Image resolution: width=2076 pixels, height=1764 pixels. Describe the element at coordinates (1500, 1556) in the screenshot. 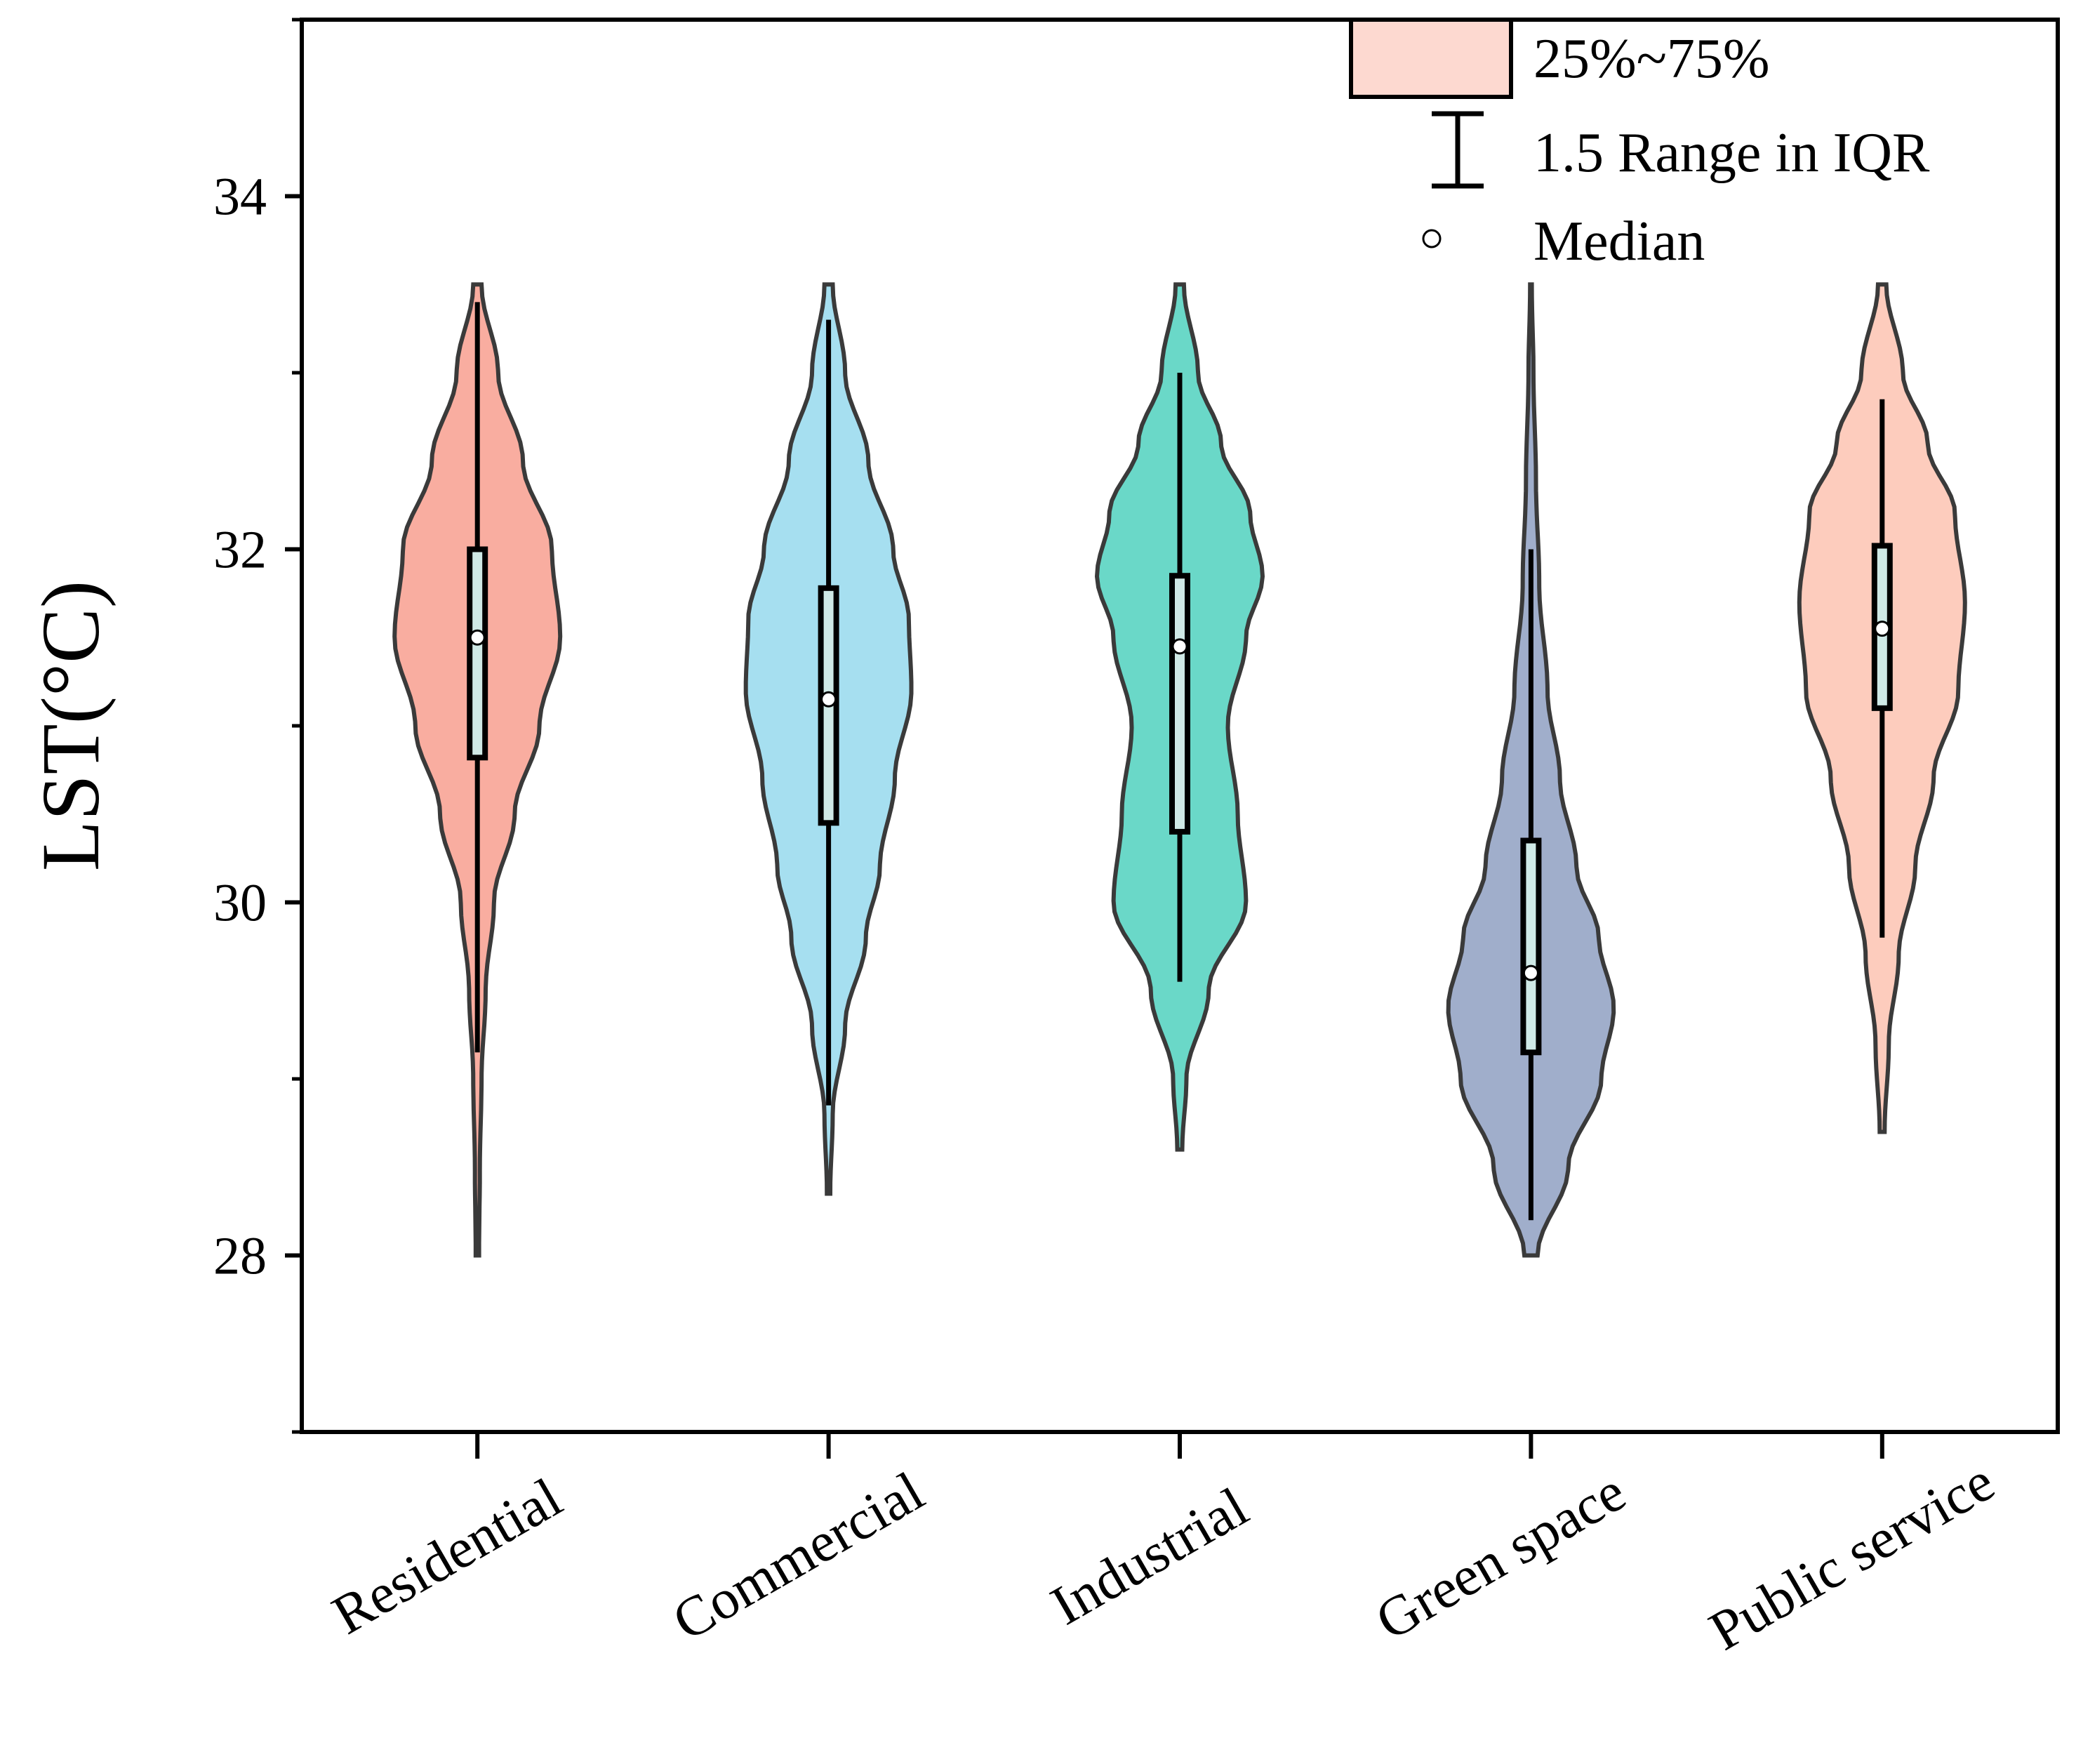

I see `x-tick-label: Green space` at that location.